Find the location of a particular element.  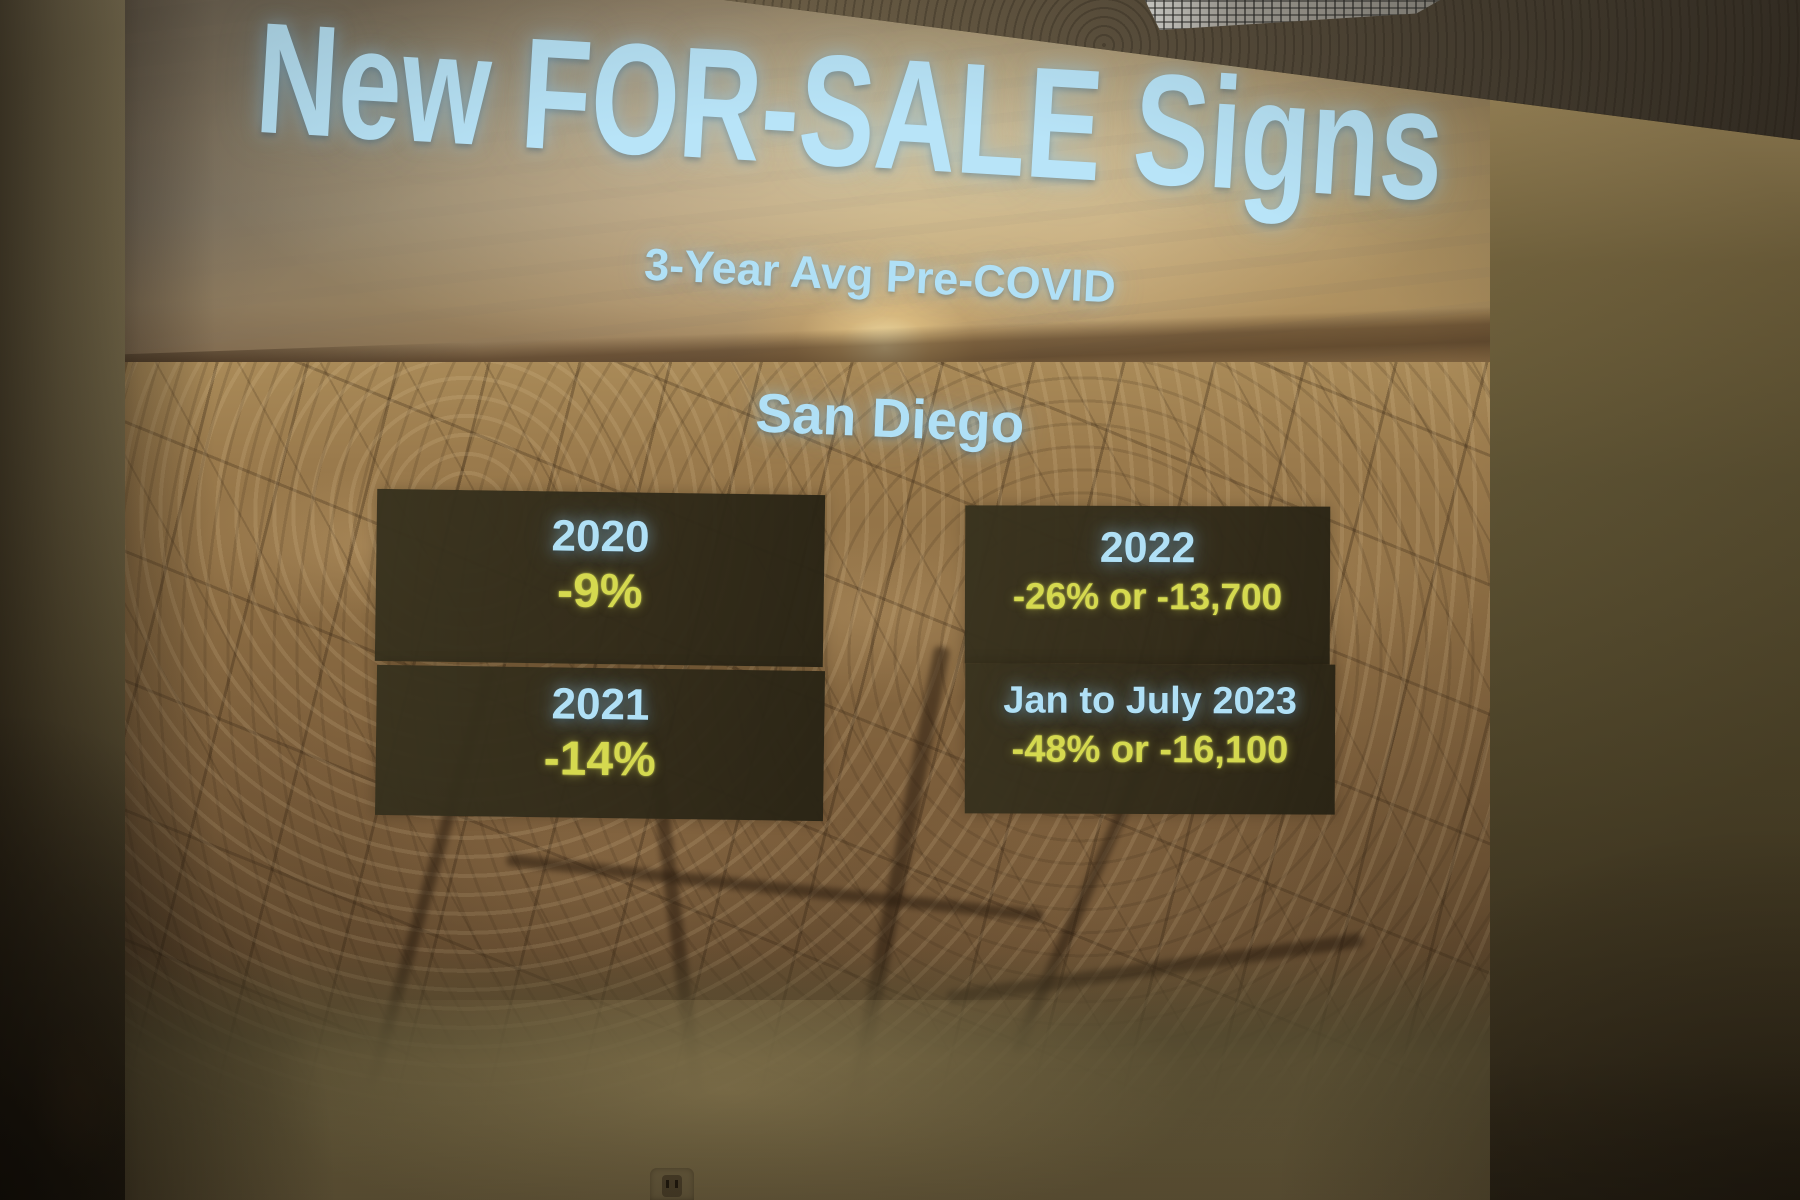

stat-box-2022: 2022 -26% or -13,700 is located at coordinates (1147, 585).